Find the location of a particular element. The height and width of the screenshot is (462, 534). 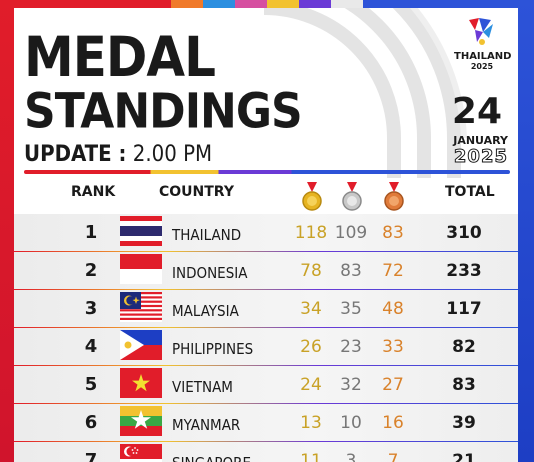

title-standings: STANDINGS is located at coordinates (163, 112).